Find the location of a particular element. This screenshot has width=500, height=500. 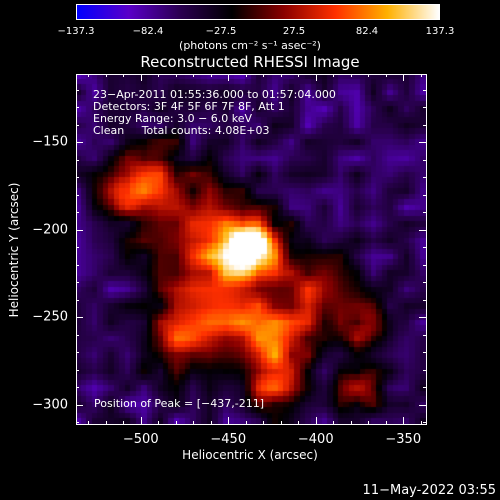

colorbar is located at coordinates (258, 12).